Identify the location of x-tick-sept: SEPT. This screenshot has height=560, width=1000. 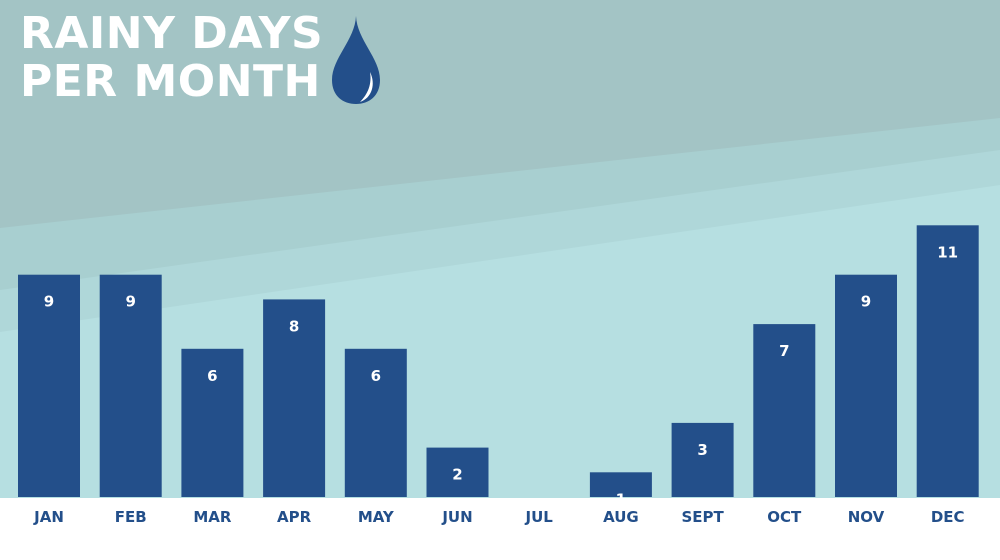
(702, 517).